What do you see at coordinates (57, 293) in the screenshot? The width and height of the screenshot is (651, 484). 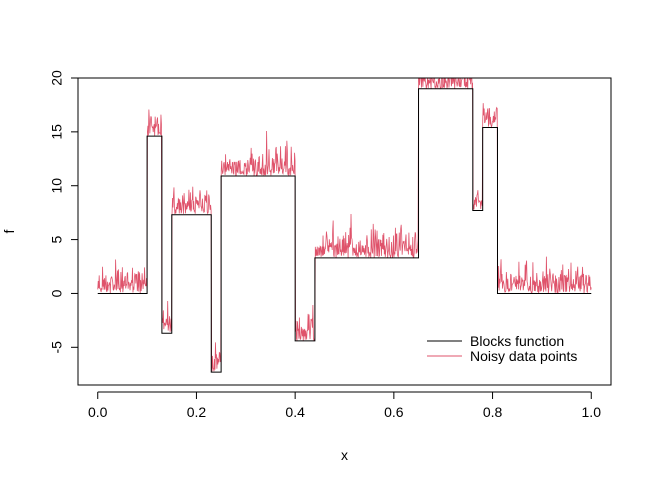 I see `y-tick-label: 0` at bounding box center [57, 293].